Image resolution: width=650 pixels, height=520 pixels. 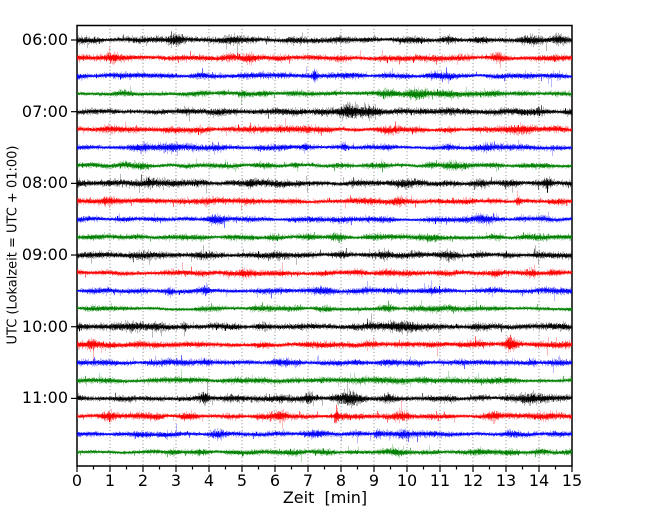 I want to click on y-tick-label: 11:00, so click(x=44, y=398).